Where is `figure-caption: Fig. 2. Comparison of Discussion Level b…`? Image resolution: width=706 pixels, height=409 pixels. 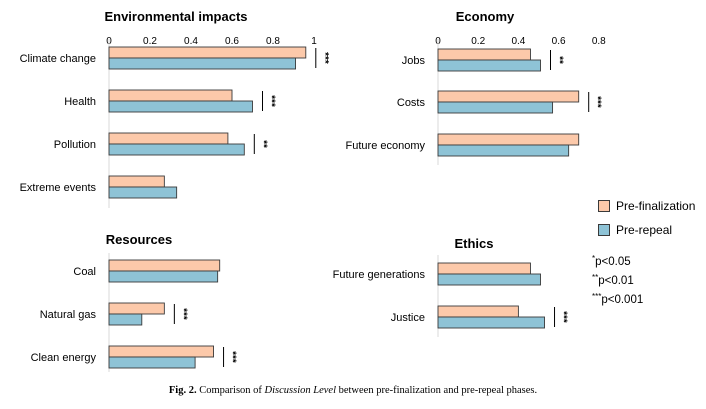 figure-caption: Fig. 2. Comparison of Discussion Level b… is located at coordinates (353, 390).